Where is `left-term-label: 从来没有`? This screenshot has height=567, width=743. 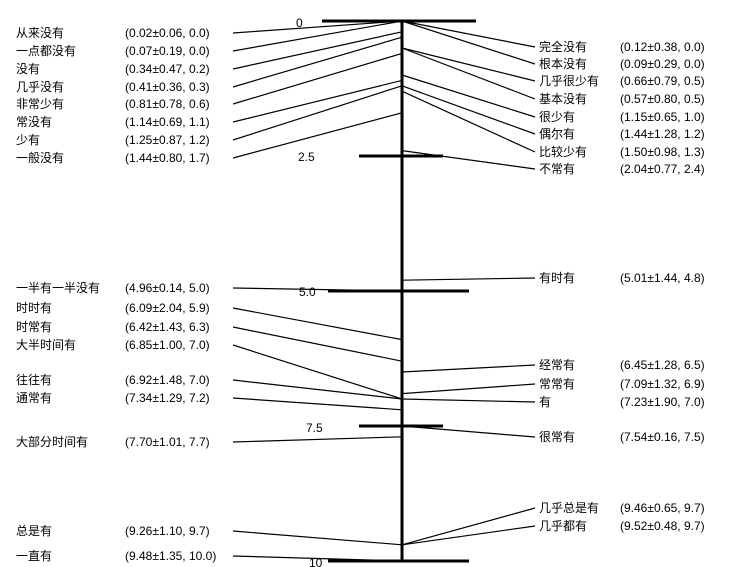
left-term-label: 从来没有 is located at coordinates (40, 32).